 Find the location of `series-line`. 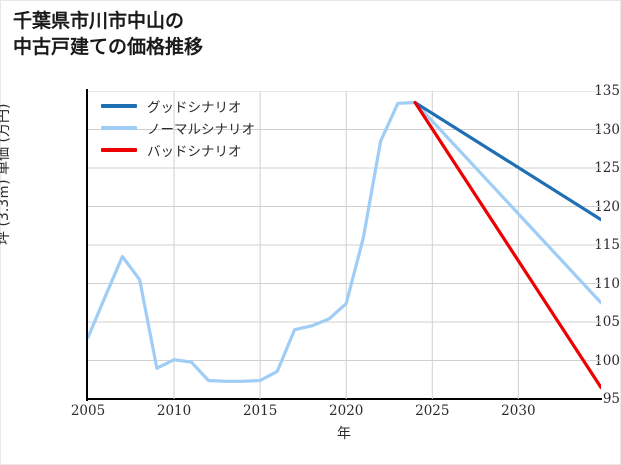

series-line is located at coordinates (507, 161).